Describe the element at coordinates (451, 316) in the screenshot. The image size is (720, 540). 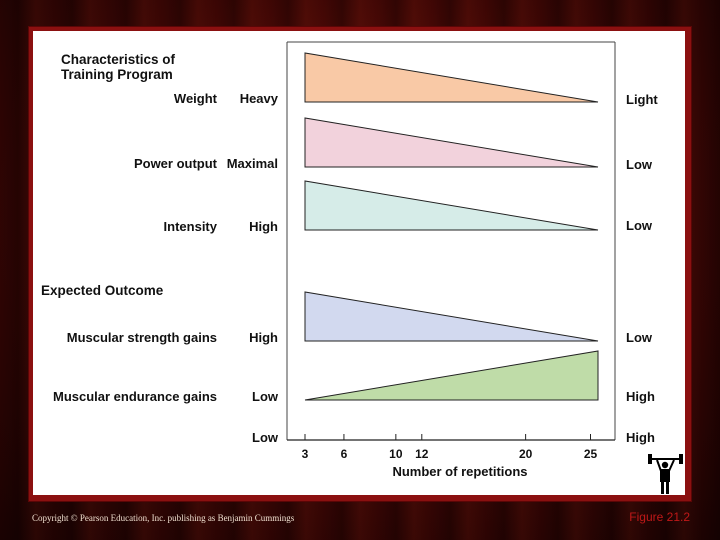
I see `wedge-muscular-strength-gains` at that location.